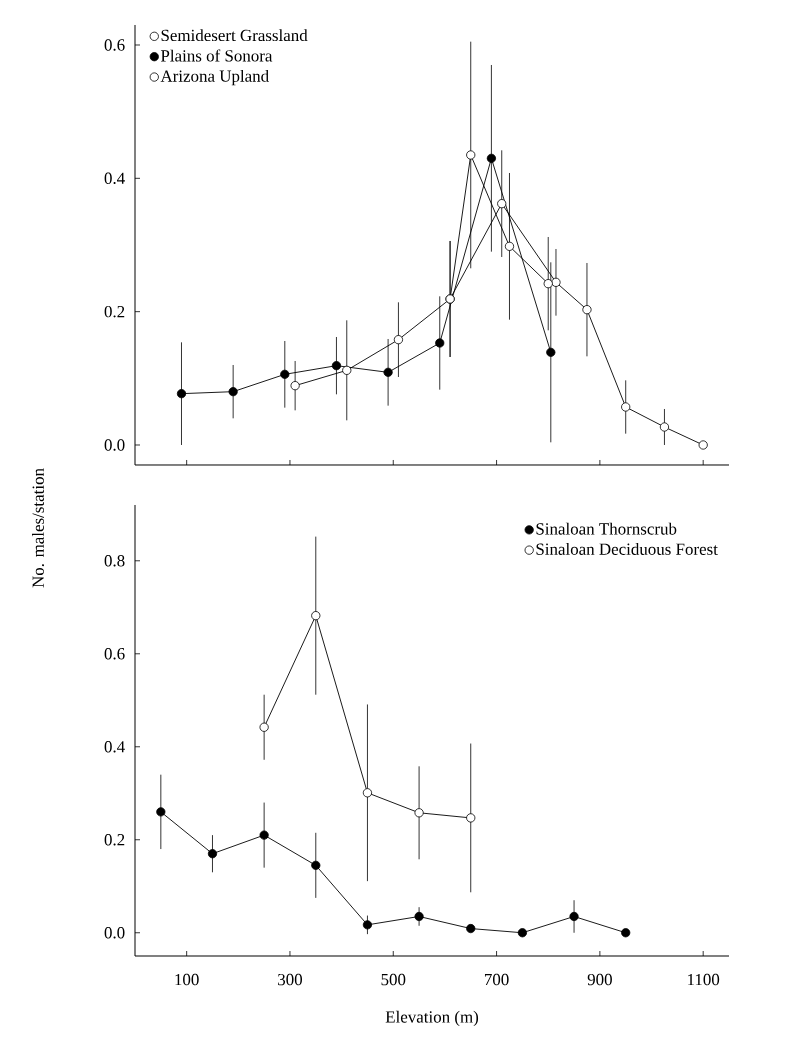 This screenshot has height=1056, width=793. What do you see at coordinates (216, 55) in the screenshot?
I see `legend-label: Plains of Sonora` at bounding box center [216, 55].